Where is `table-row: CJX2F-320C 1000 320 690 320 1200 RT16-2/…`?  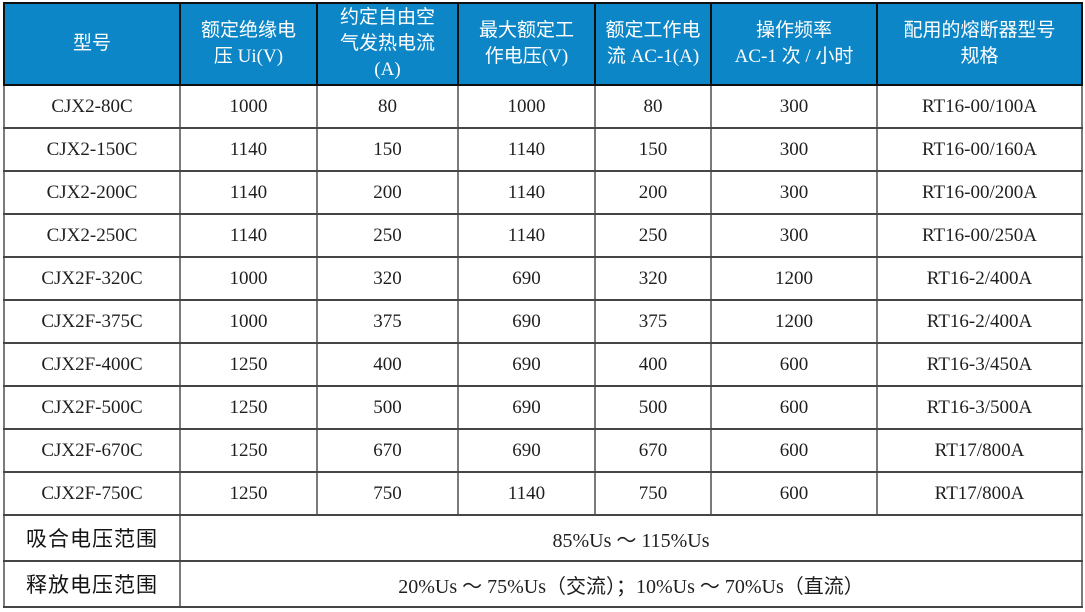
table-row: CJX2F-320C 1000 320 690 320 1200 RT16-2/… is located at coordinates (543, 278).